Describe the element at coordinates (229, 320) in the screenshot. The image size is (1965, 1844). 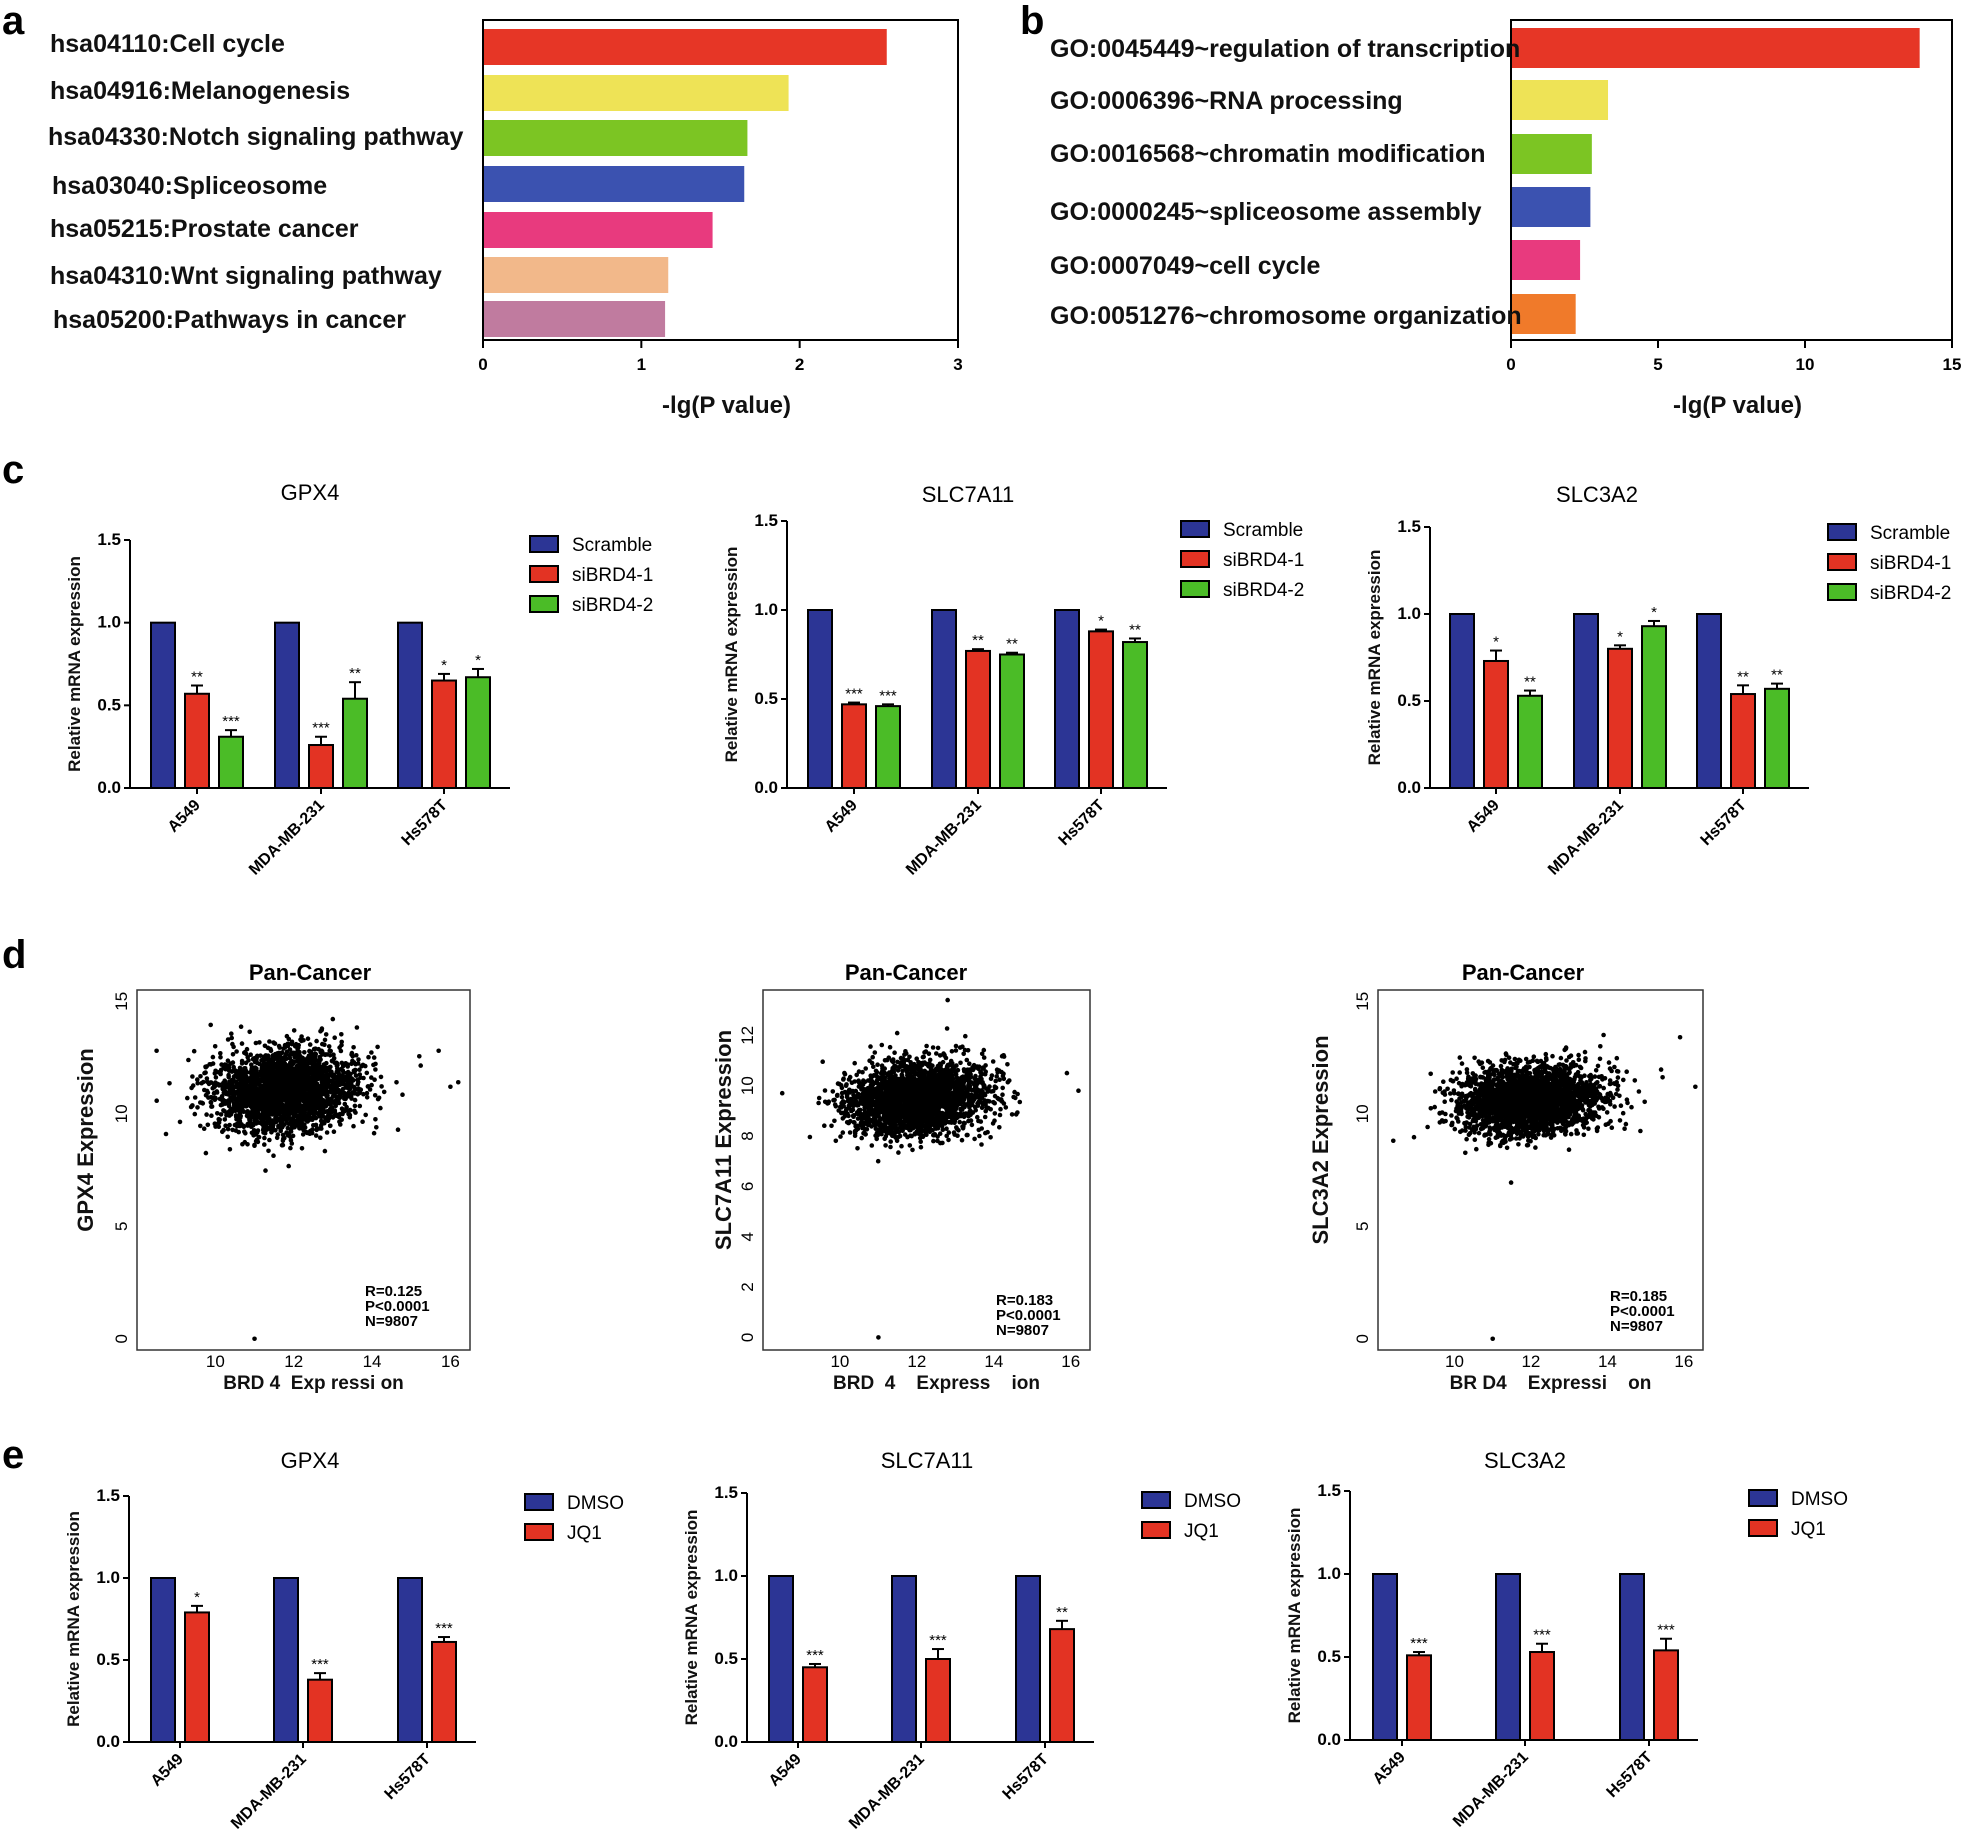
I see `term-label: hsa05200:Pathways in cancer` at that location.